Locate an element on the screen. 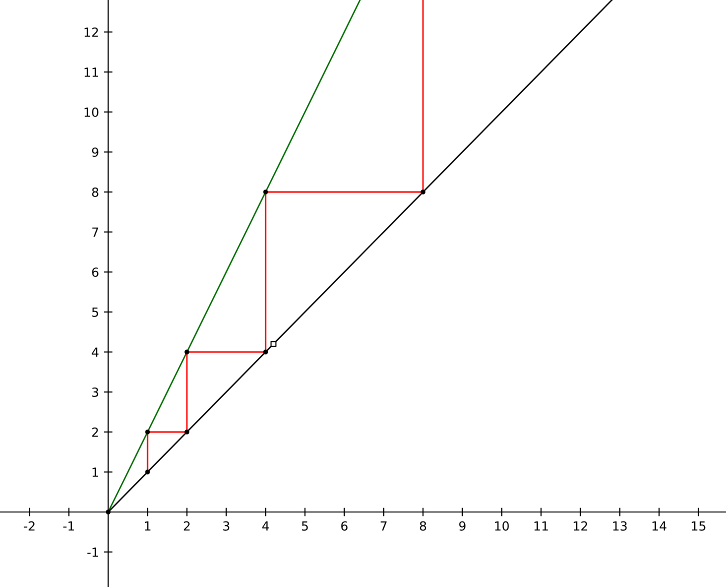 This screenshot has height=587, width=726. x-tick-label: 8 is located at coordinates (423, 526).